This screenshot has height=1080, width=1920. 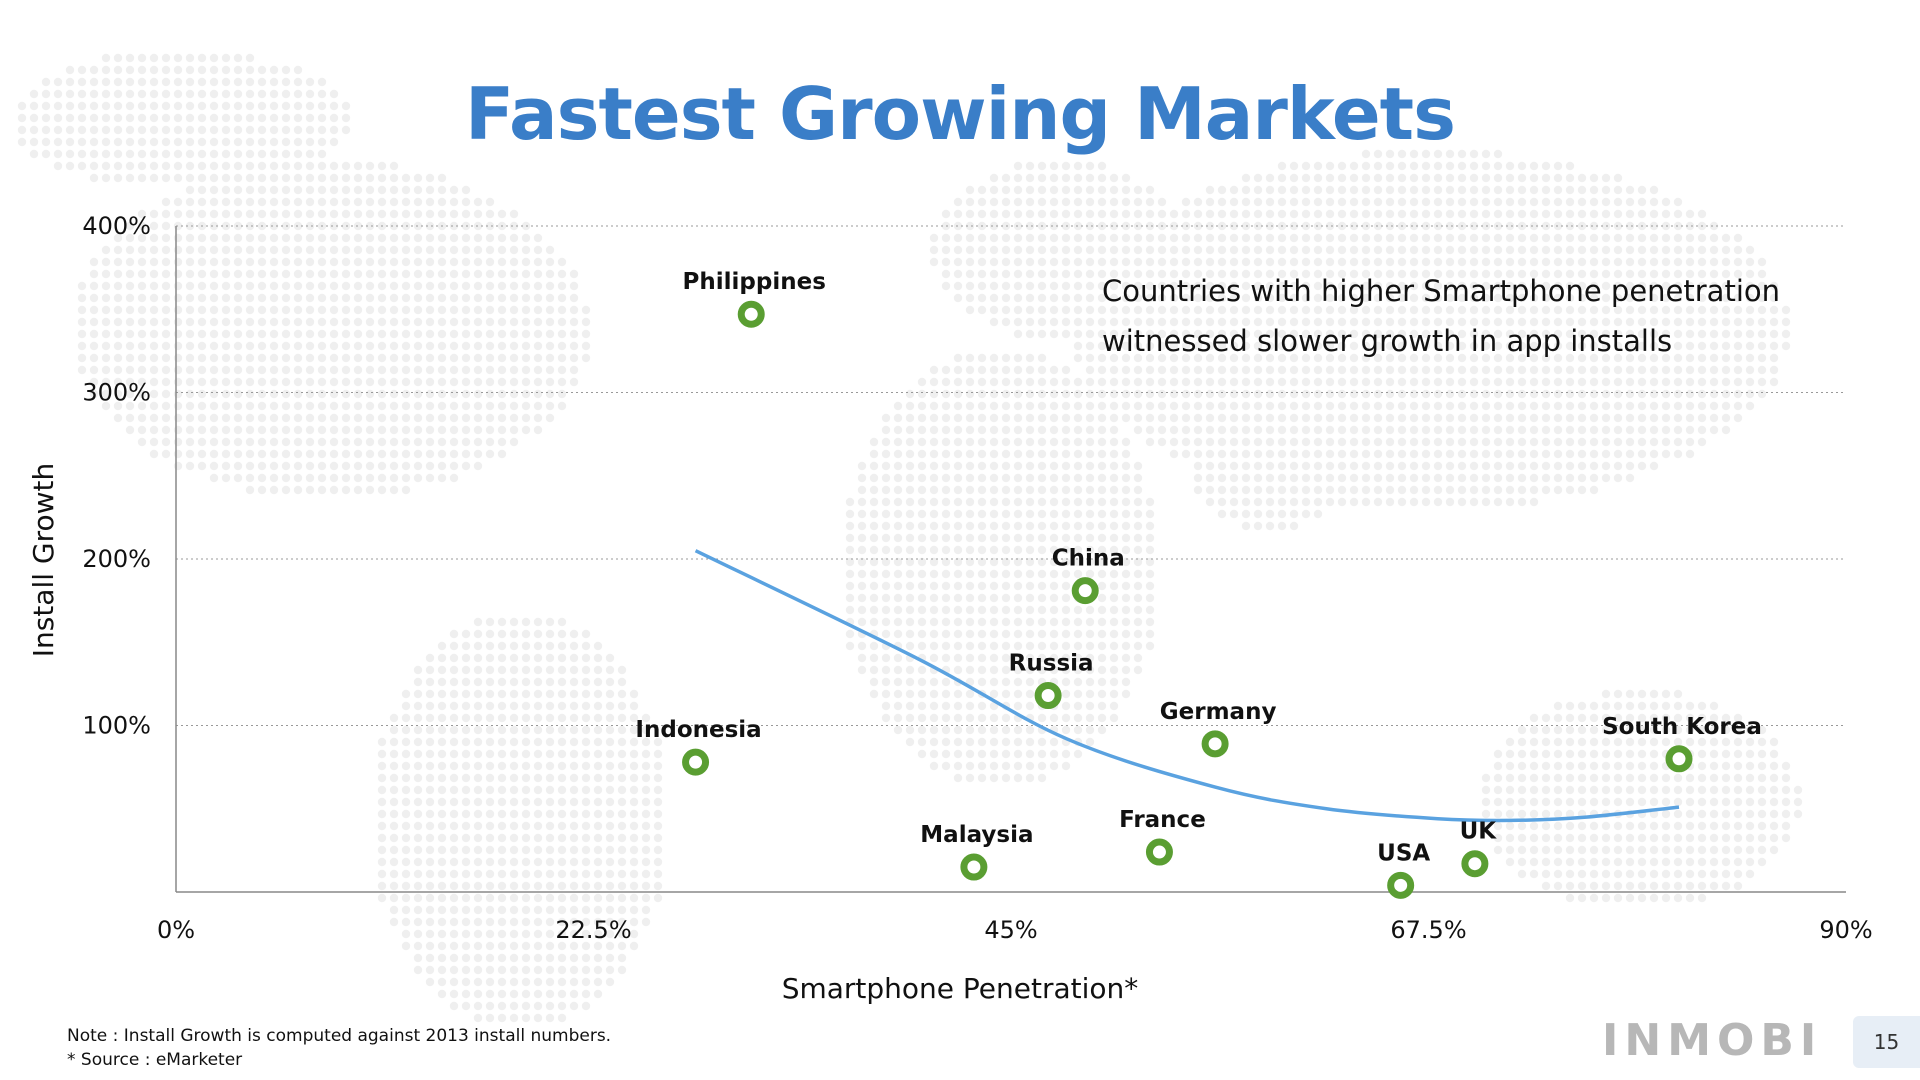 I want to click on data-point-label: UK, so click(x=1479, y=832).